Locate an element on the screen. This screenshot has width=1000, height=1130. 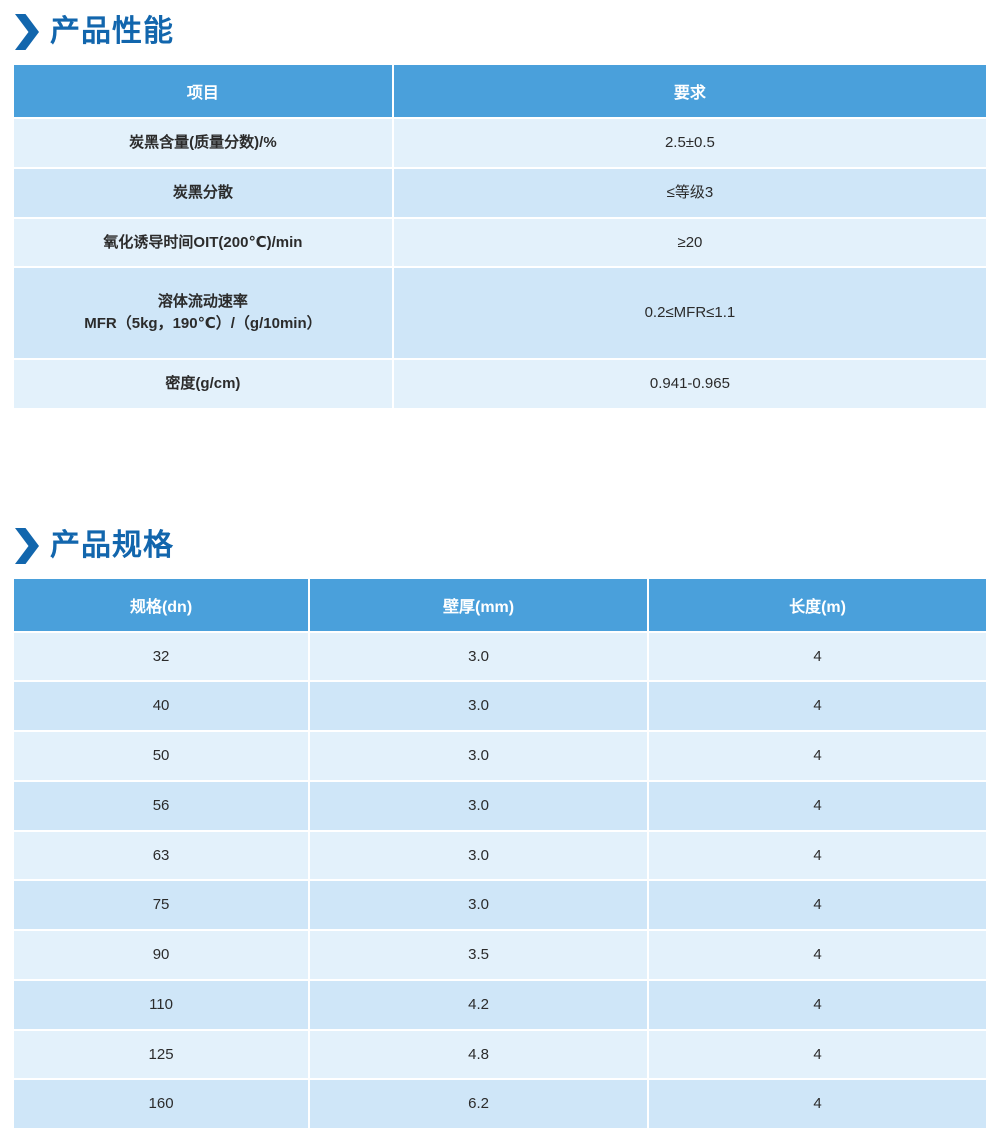
specifications-table-header-row: 规格(dn) 壁厚(mm) 长度(m) is located at coordinates (500, 605).